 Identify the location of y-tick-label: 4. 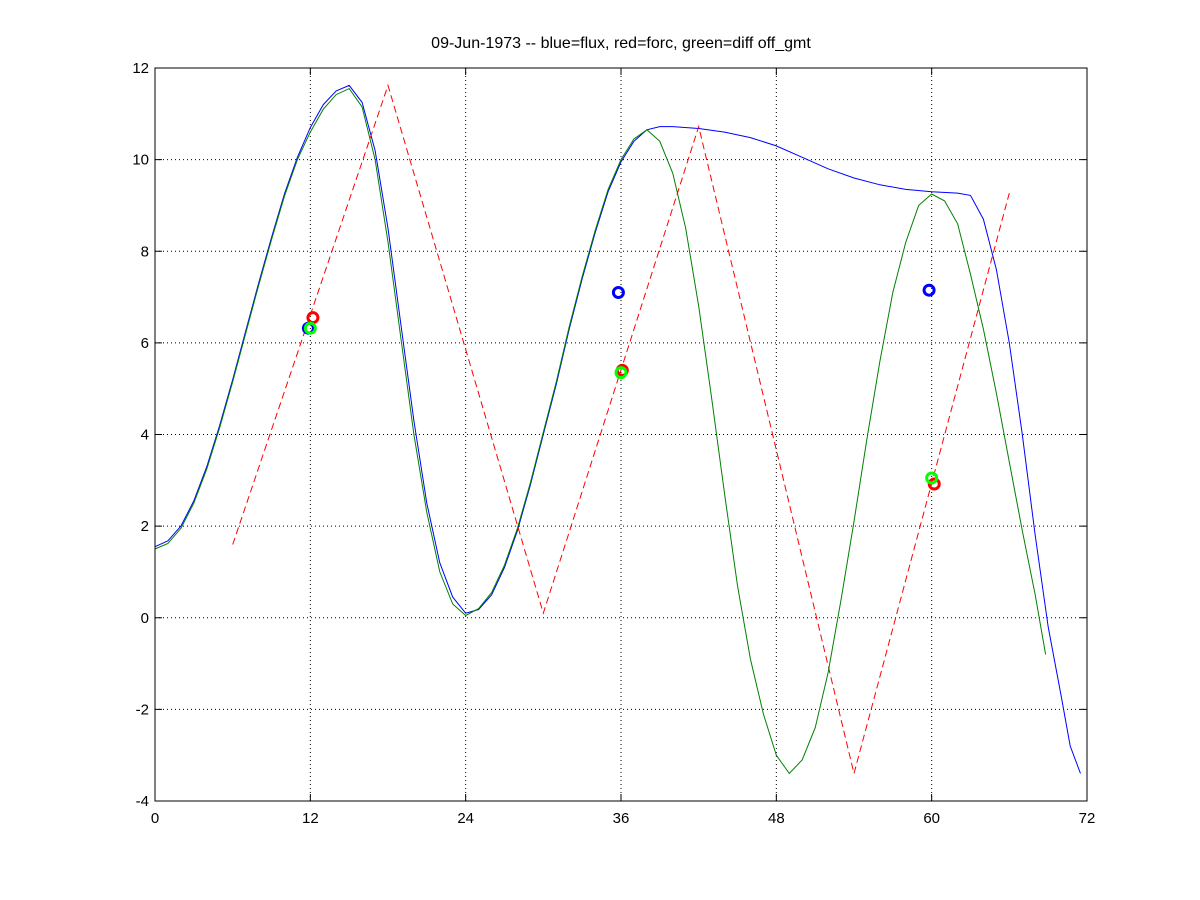
(145, 435).